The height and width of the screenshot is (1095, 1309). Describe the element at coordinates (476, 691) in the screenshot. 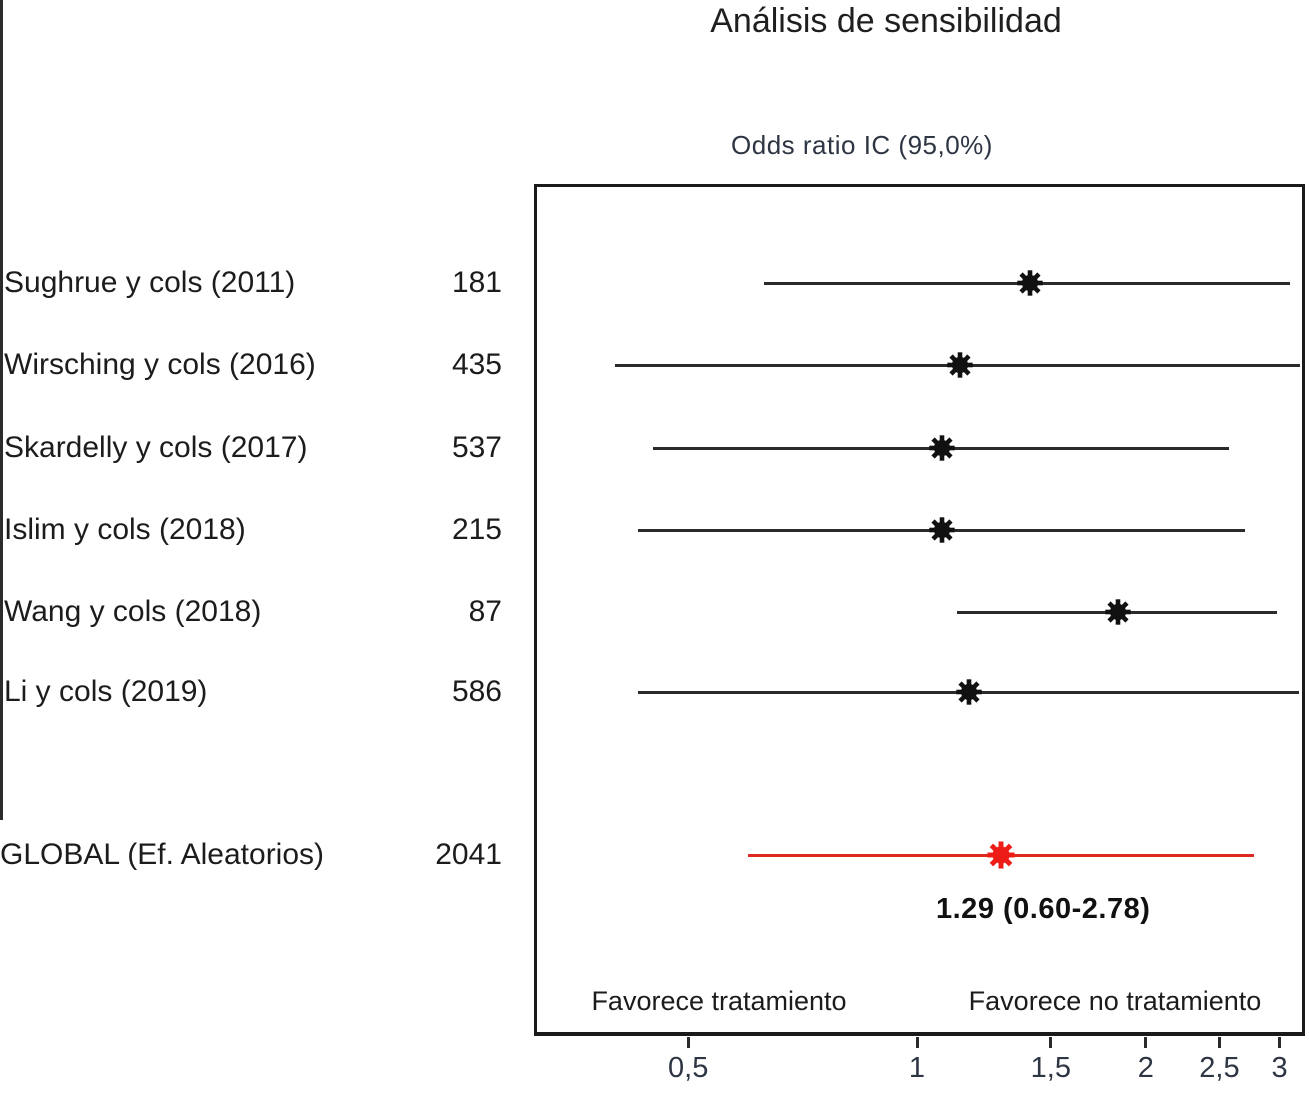

I see `study-sample-size: 586` at that location.